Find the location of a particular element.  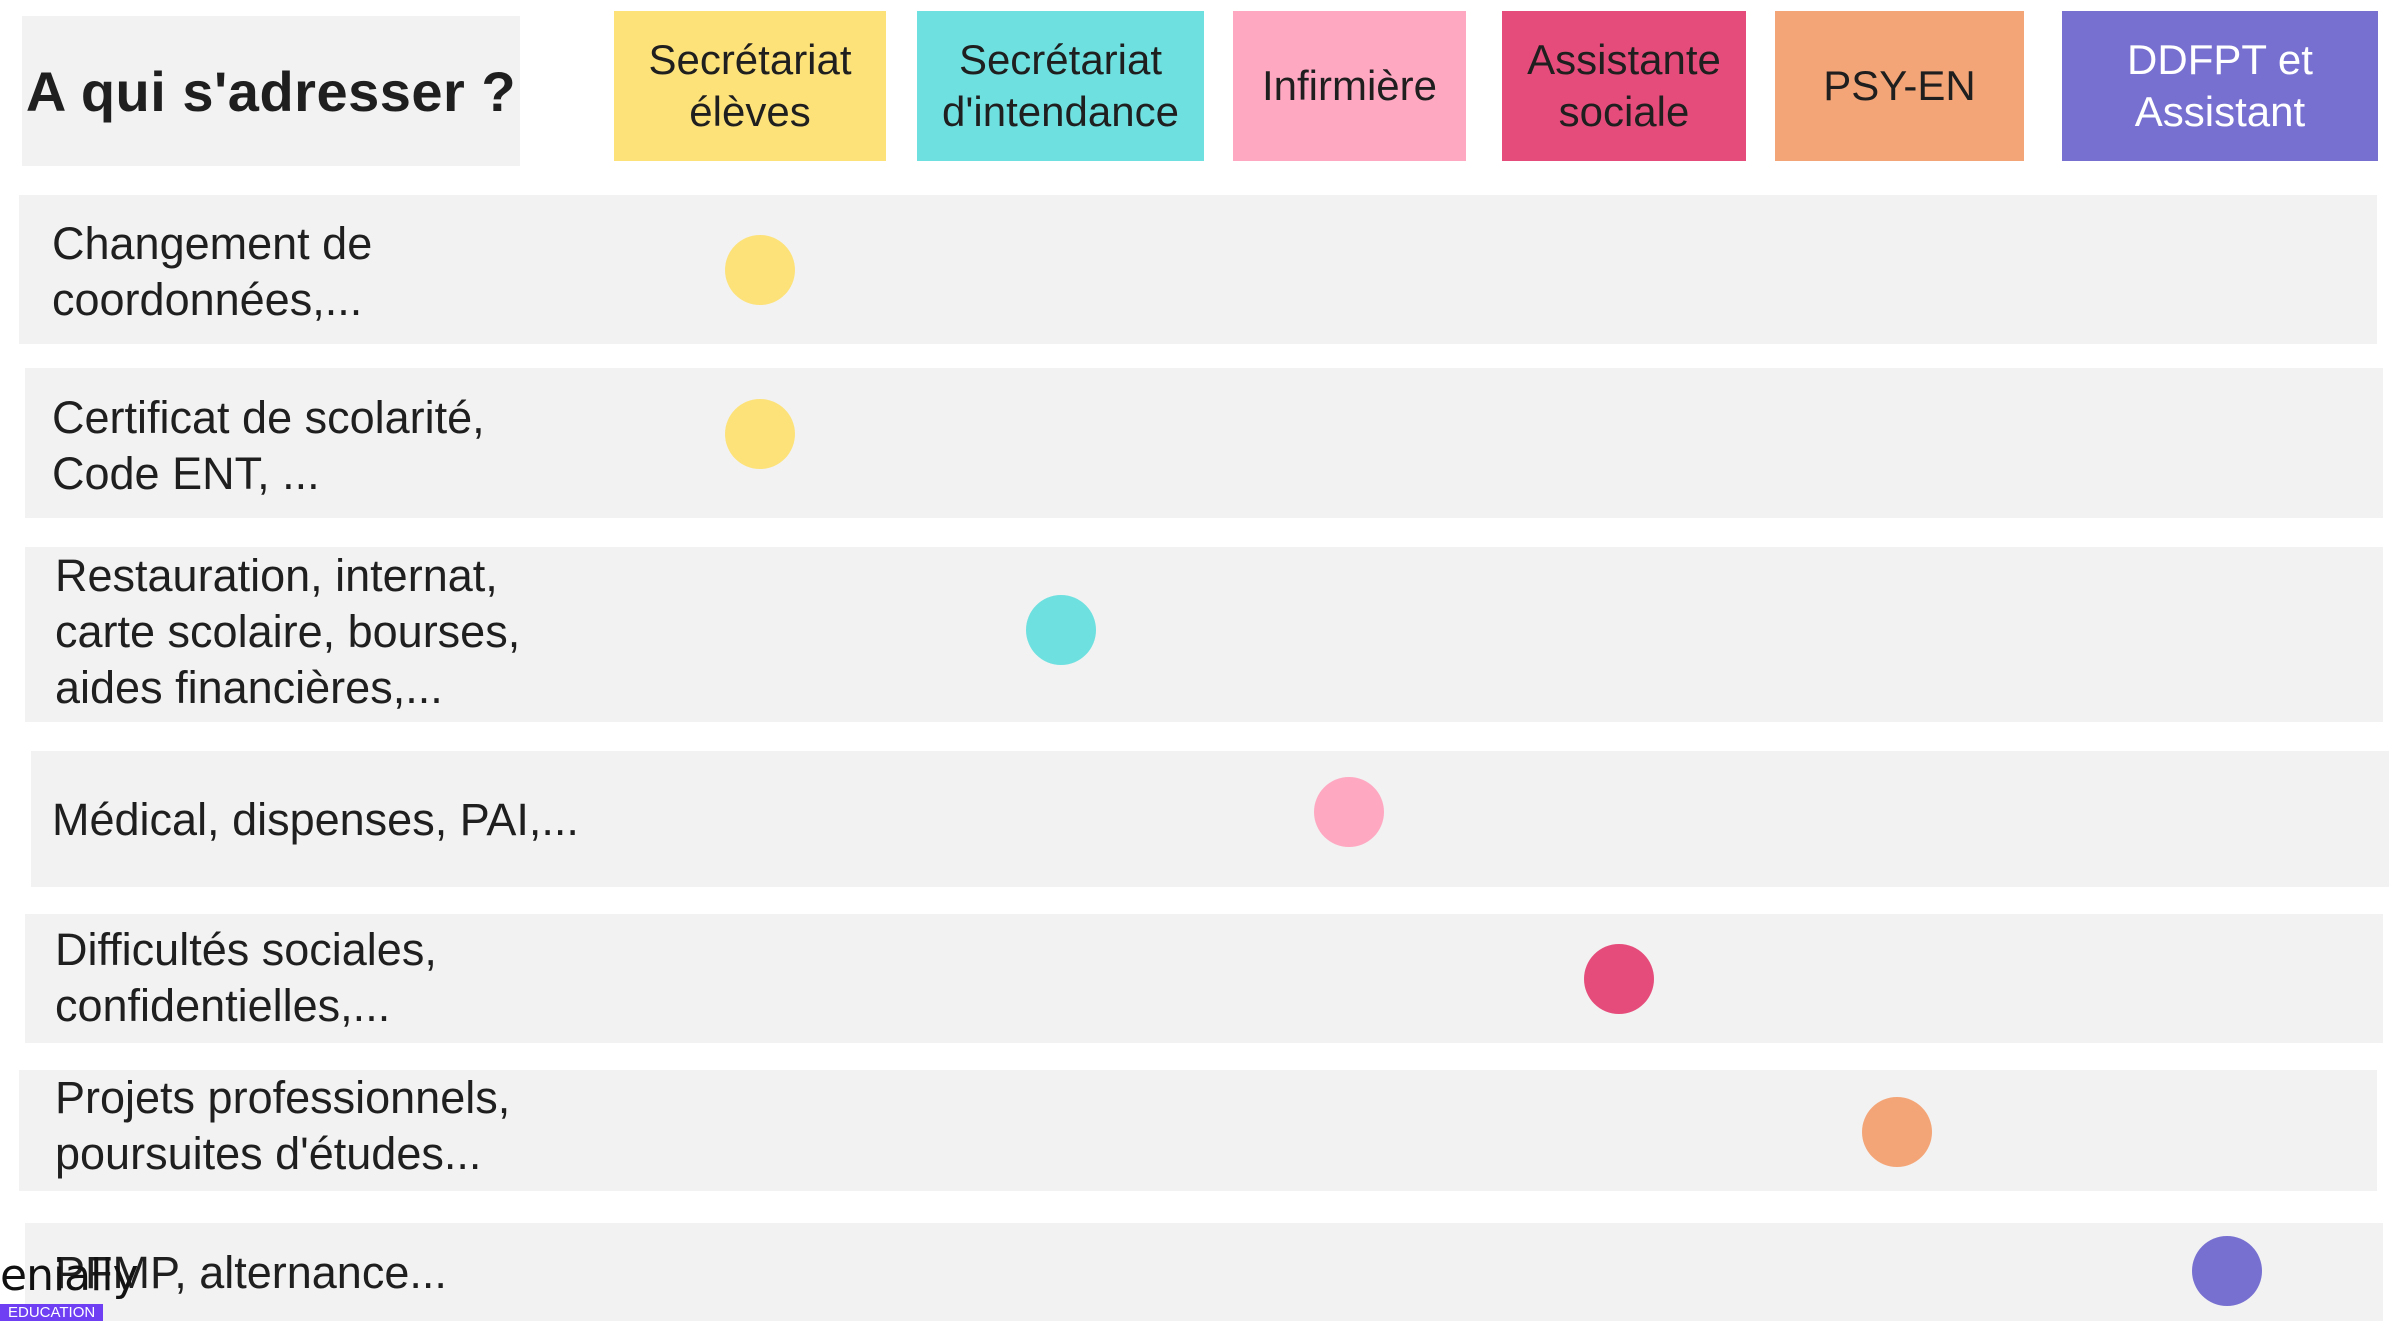

column-header-6: DDFPT et Assistant is located at coordinates (2220, 86).